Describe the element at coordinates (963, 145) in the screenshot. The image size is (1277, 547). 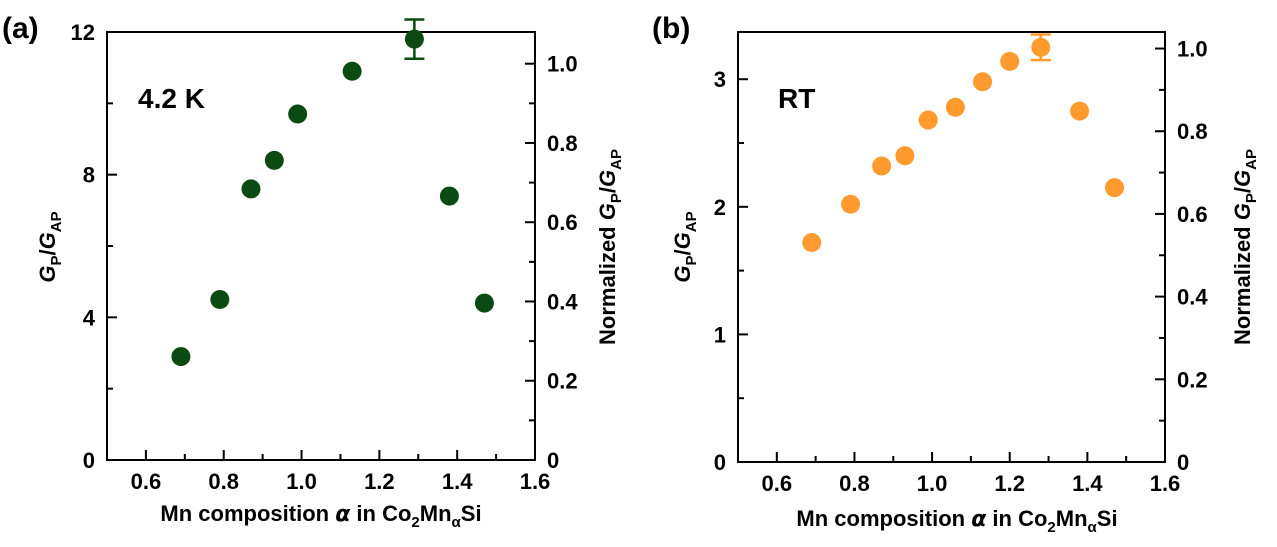
I see `data-points-b` at that location.